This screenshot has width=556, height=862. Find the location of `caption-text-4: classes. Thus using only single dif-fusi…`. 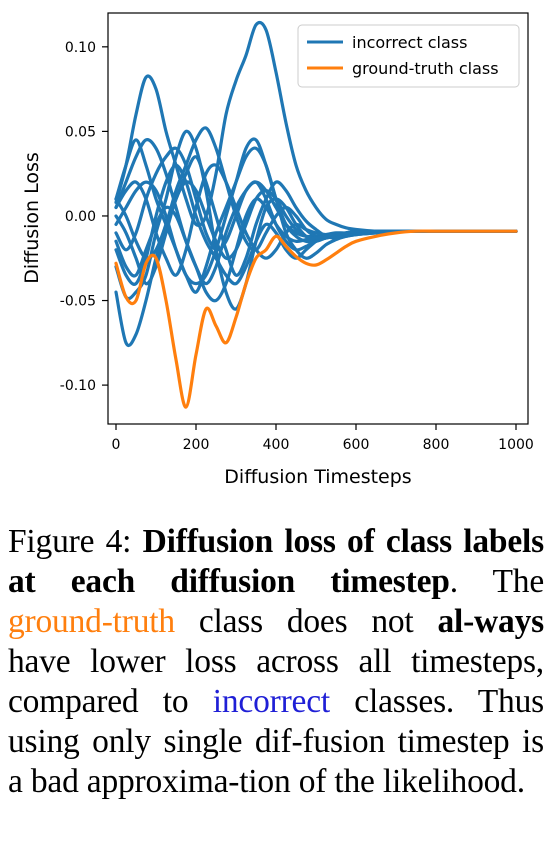

caption-text-4: classes. Thus using only single dif-fusi… is located at coordinates (276, 741).